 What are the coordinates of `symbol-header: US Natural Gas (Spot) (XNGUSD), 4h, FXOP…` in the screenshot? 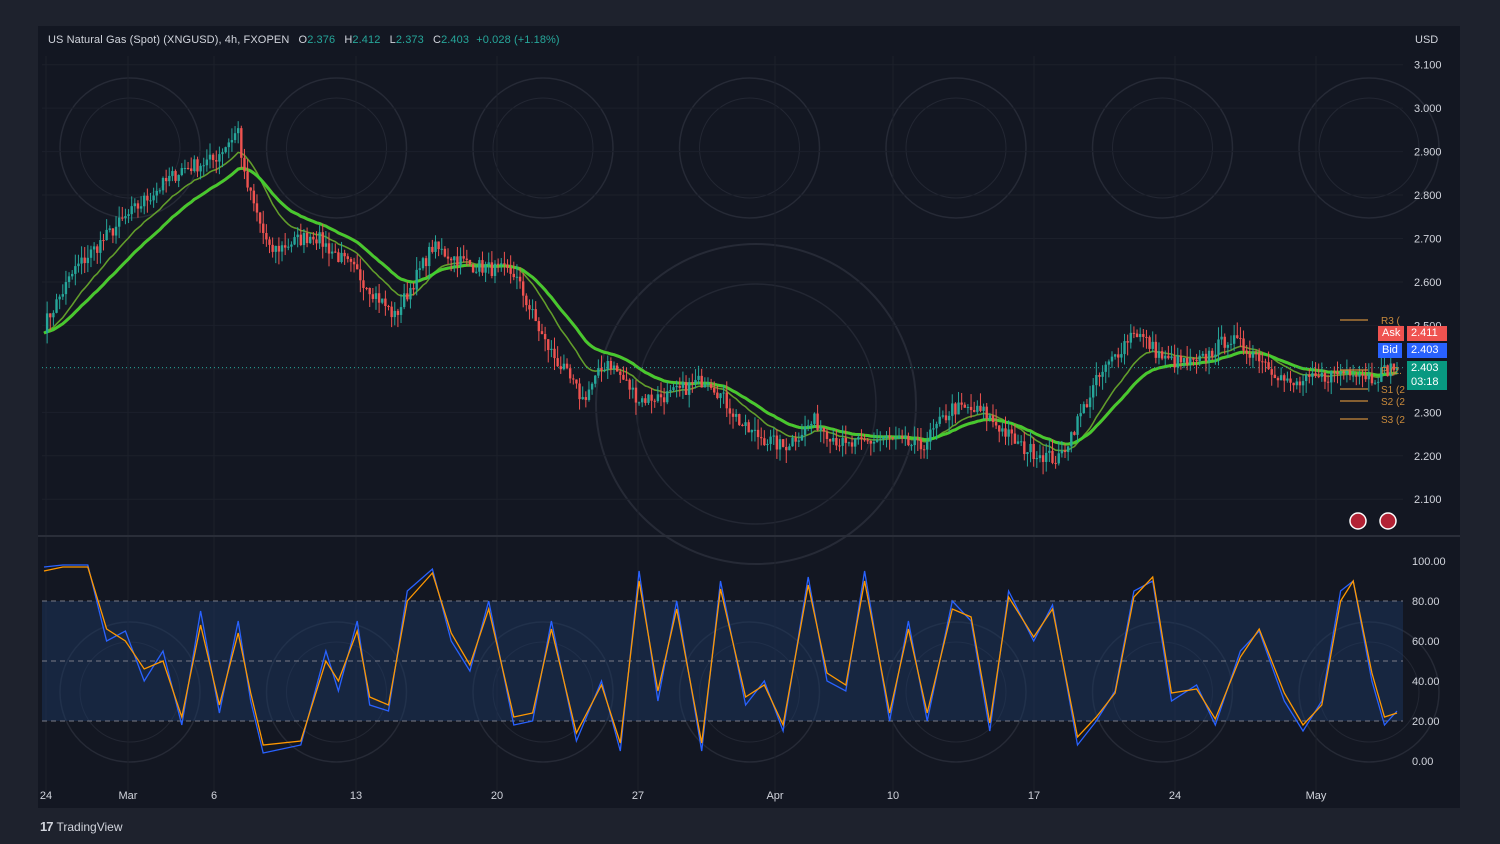 It's located at (304, 40).